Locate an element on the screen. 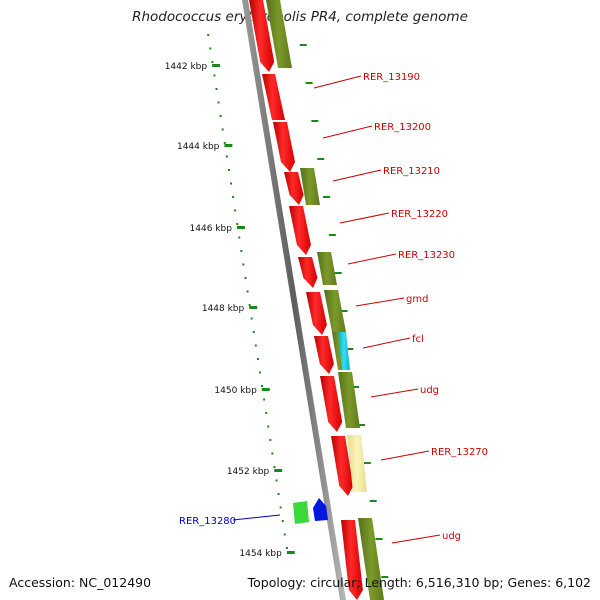 This screenshot has height=600, width=600. gene-label: RER_13220 is located at coordinates (419, 214).